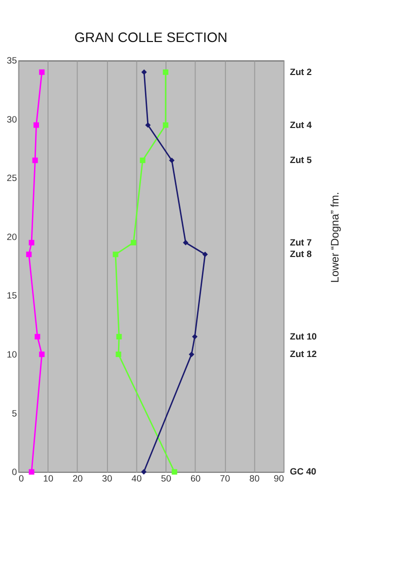 The height and width of the screenshot is (562, 406). I want to click on x-tick-label: 40, so click(137, 478).